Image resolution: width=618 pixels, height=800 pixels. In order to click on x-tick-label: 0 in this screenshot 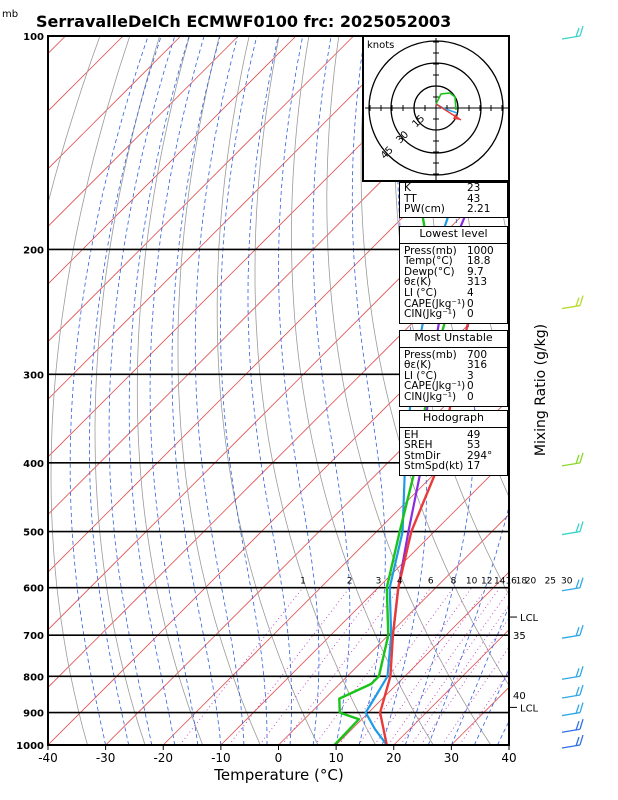, I will do `click(279, 758)`.